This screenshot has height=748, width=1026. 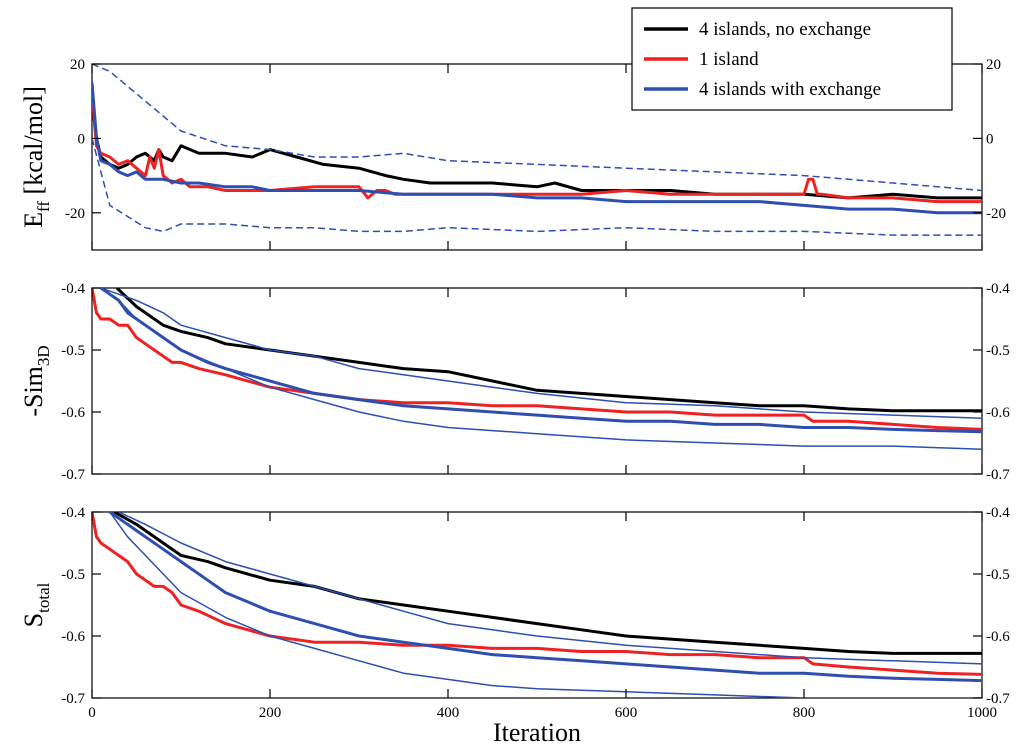 What do you see at coordinates (996, 214) in the screenshot?
I see `y-tick-label-right: -20` at bounding box center [996, 214].